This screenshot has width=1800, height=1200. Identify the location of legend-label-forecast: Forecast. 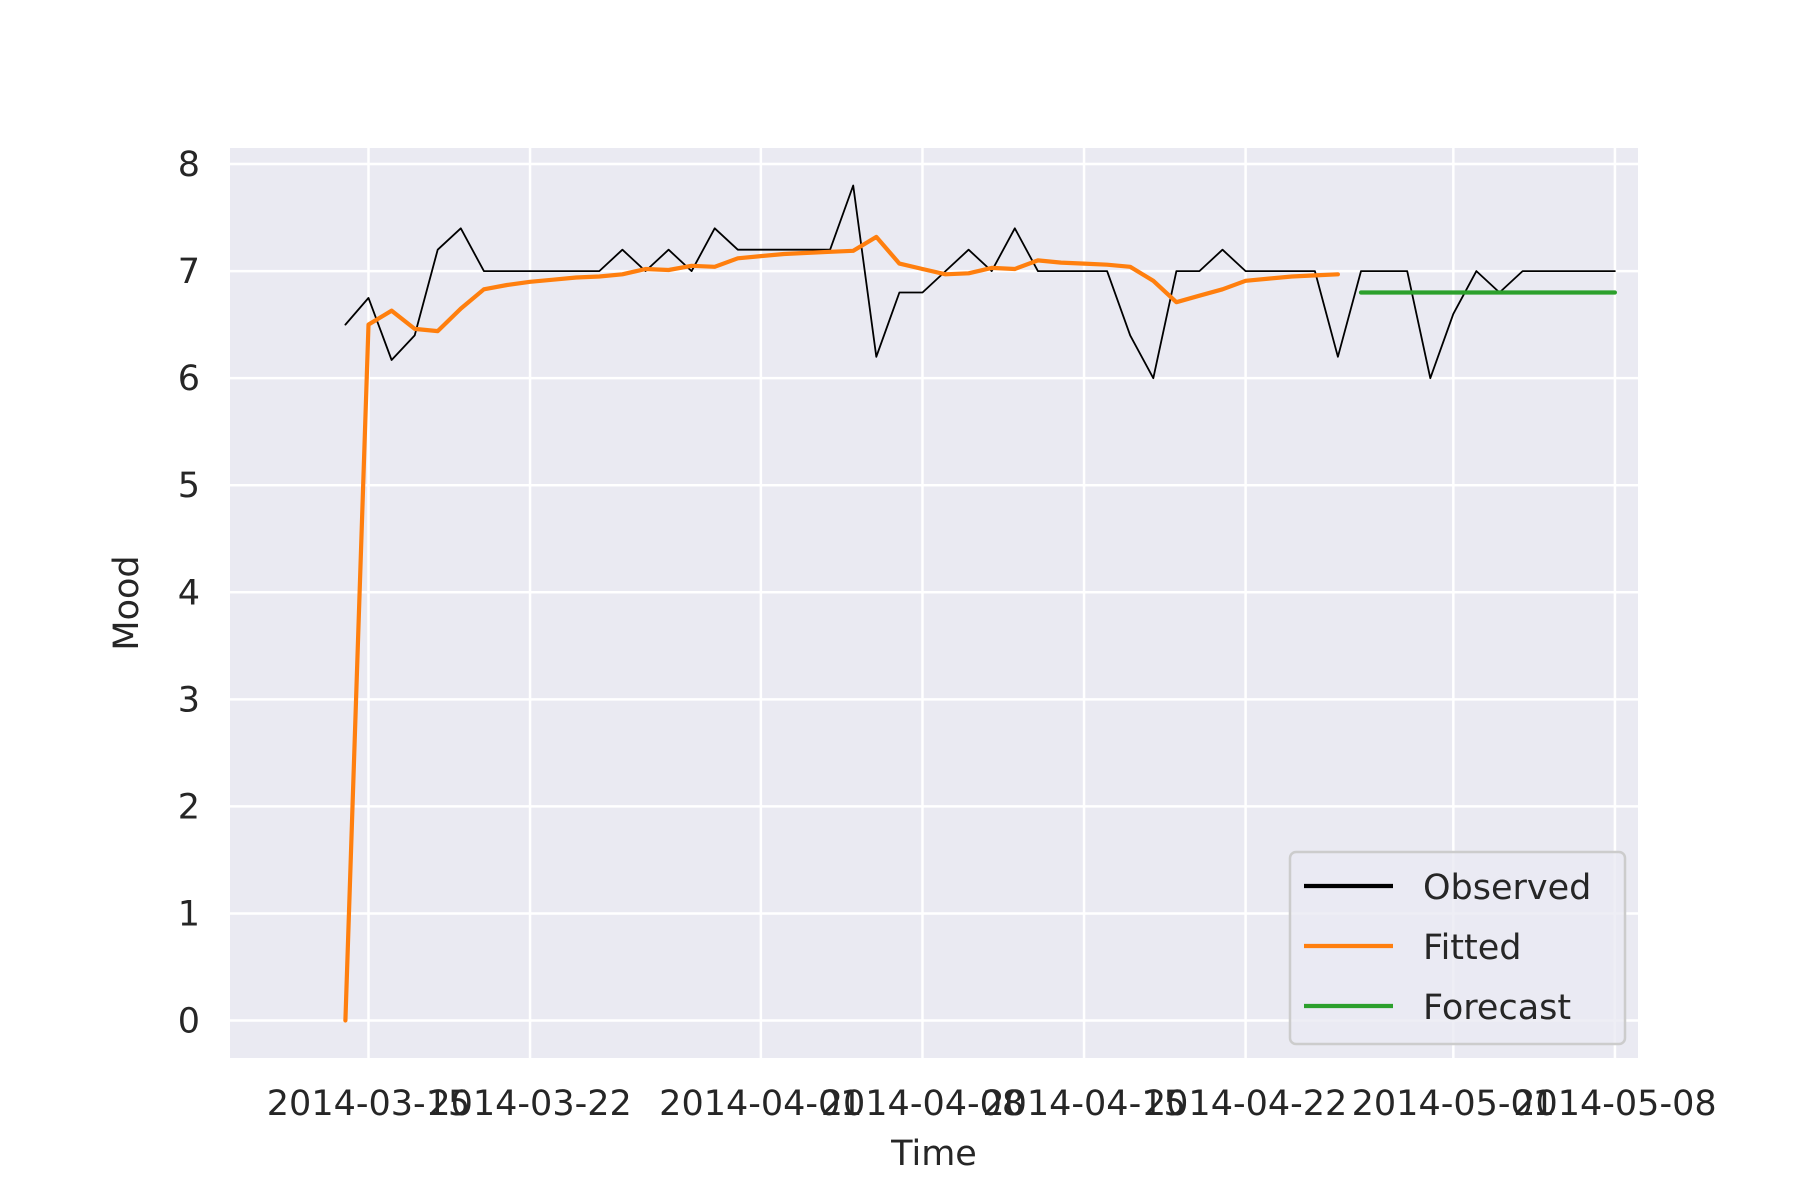
(1497, 1008).